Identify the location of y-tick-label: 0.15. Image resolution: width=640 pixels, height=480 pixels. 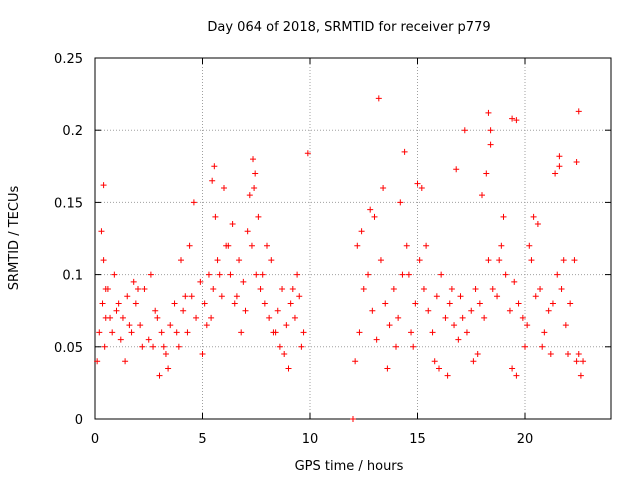
(68, 203).